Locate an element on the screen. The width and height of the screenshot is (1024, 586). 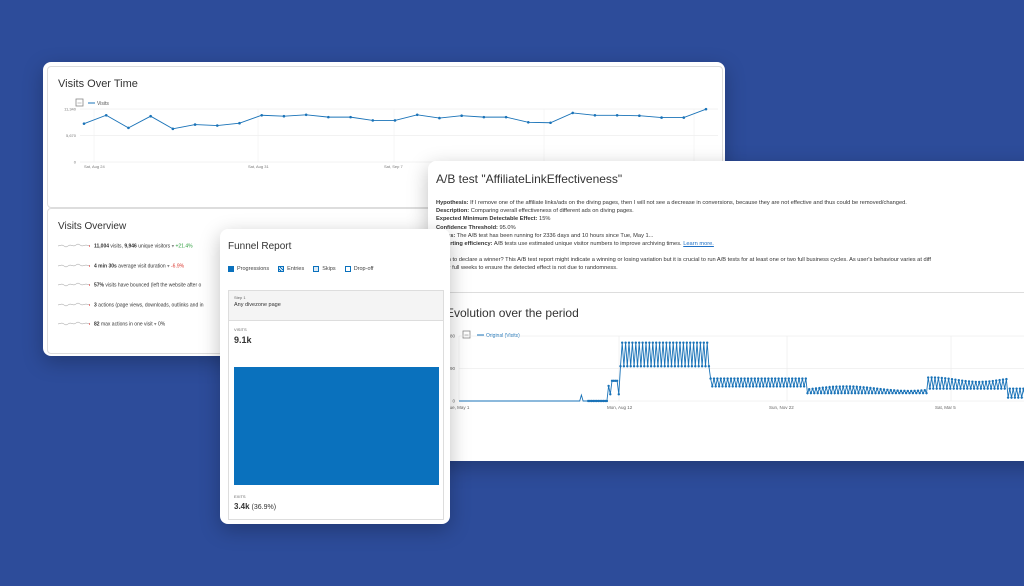
legend-skips: Skips is located at coordinates (324, 269).